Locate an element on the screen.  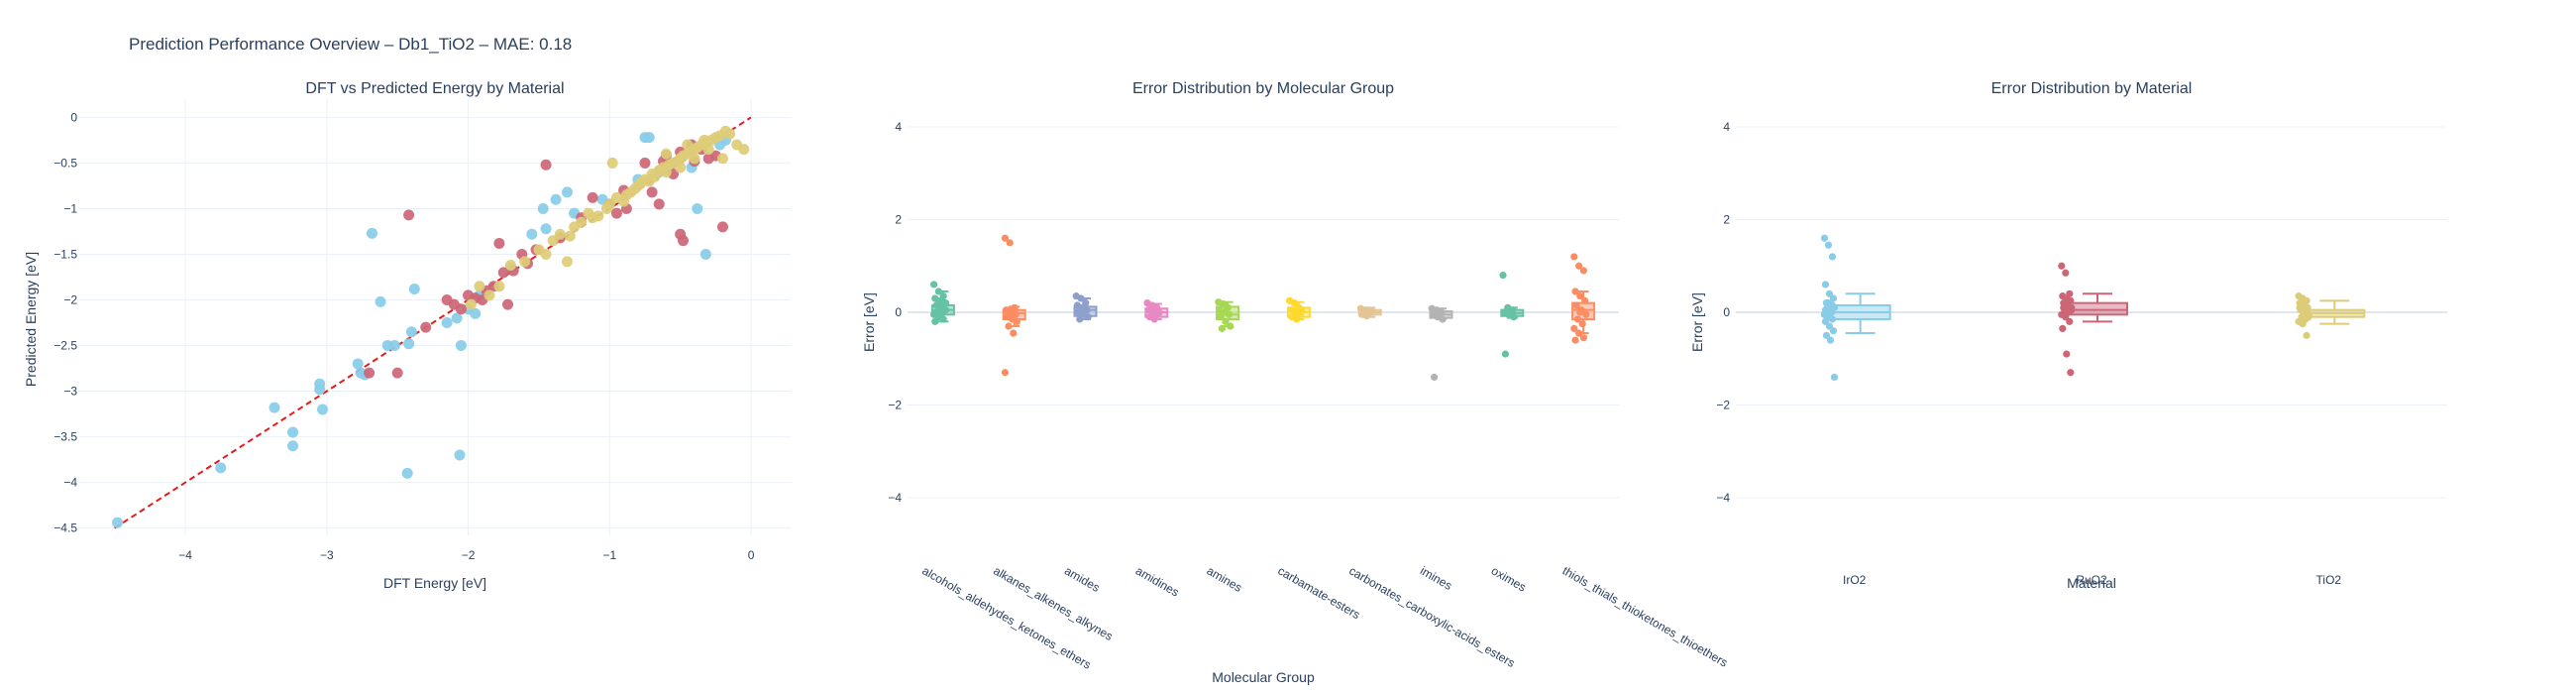
material-box-x-axis-label: Material is located at coordinates (2091, 583).